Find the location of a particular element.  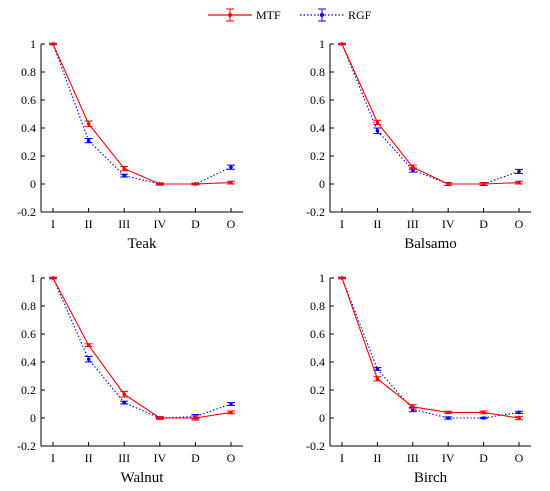

legend-label-mtf: MTF is located at coordinates (268, 15).